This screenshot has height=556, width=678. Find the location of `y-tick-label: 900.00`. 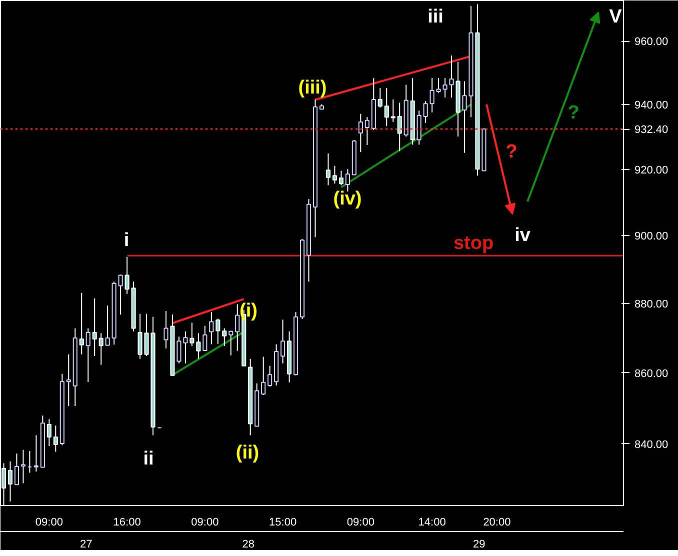

y-tick-label: 900.00 is located at coordinates (651, 236).